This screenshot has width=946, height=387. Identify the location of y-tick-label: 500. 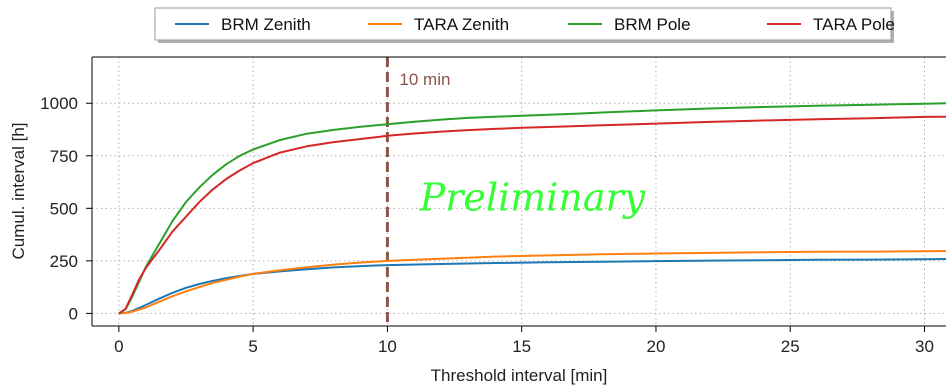
(64, 208).